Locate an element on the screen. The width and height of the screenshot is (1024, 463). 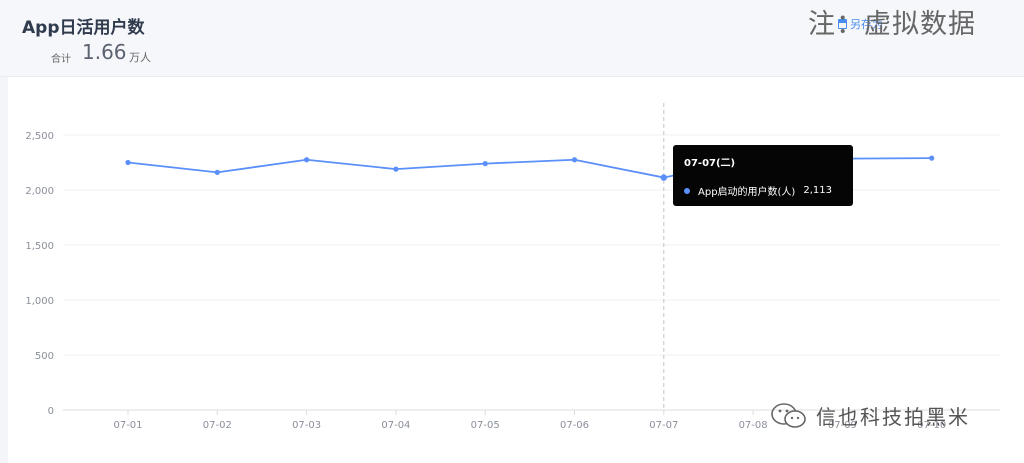
y-tick-label: 0 is located at coordinates (51, 411).